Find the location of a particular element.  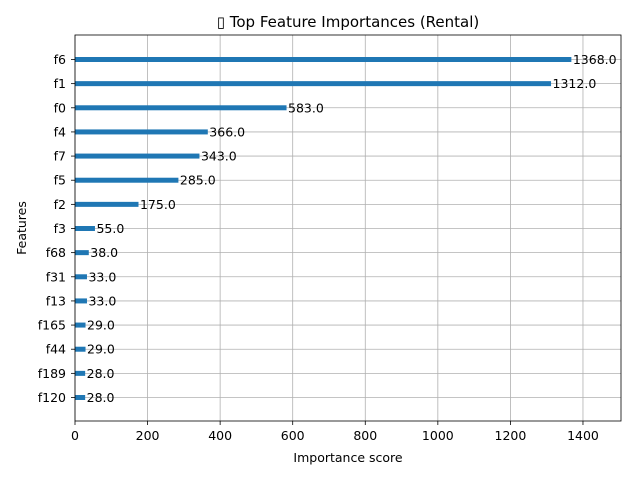

y-tick-label: f189 is located at coordinates (52, 373).